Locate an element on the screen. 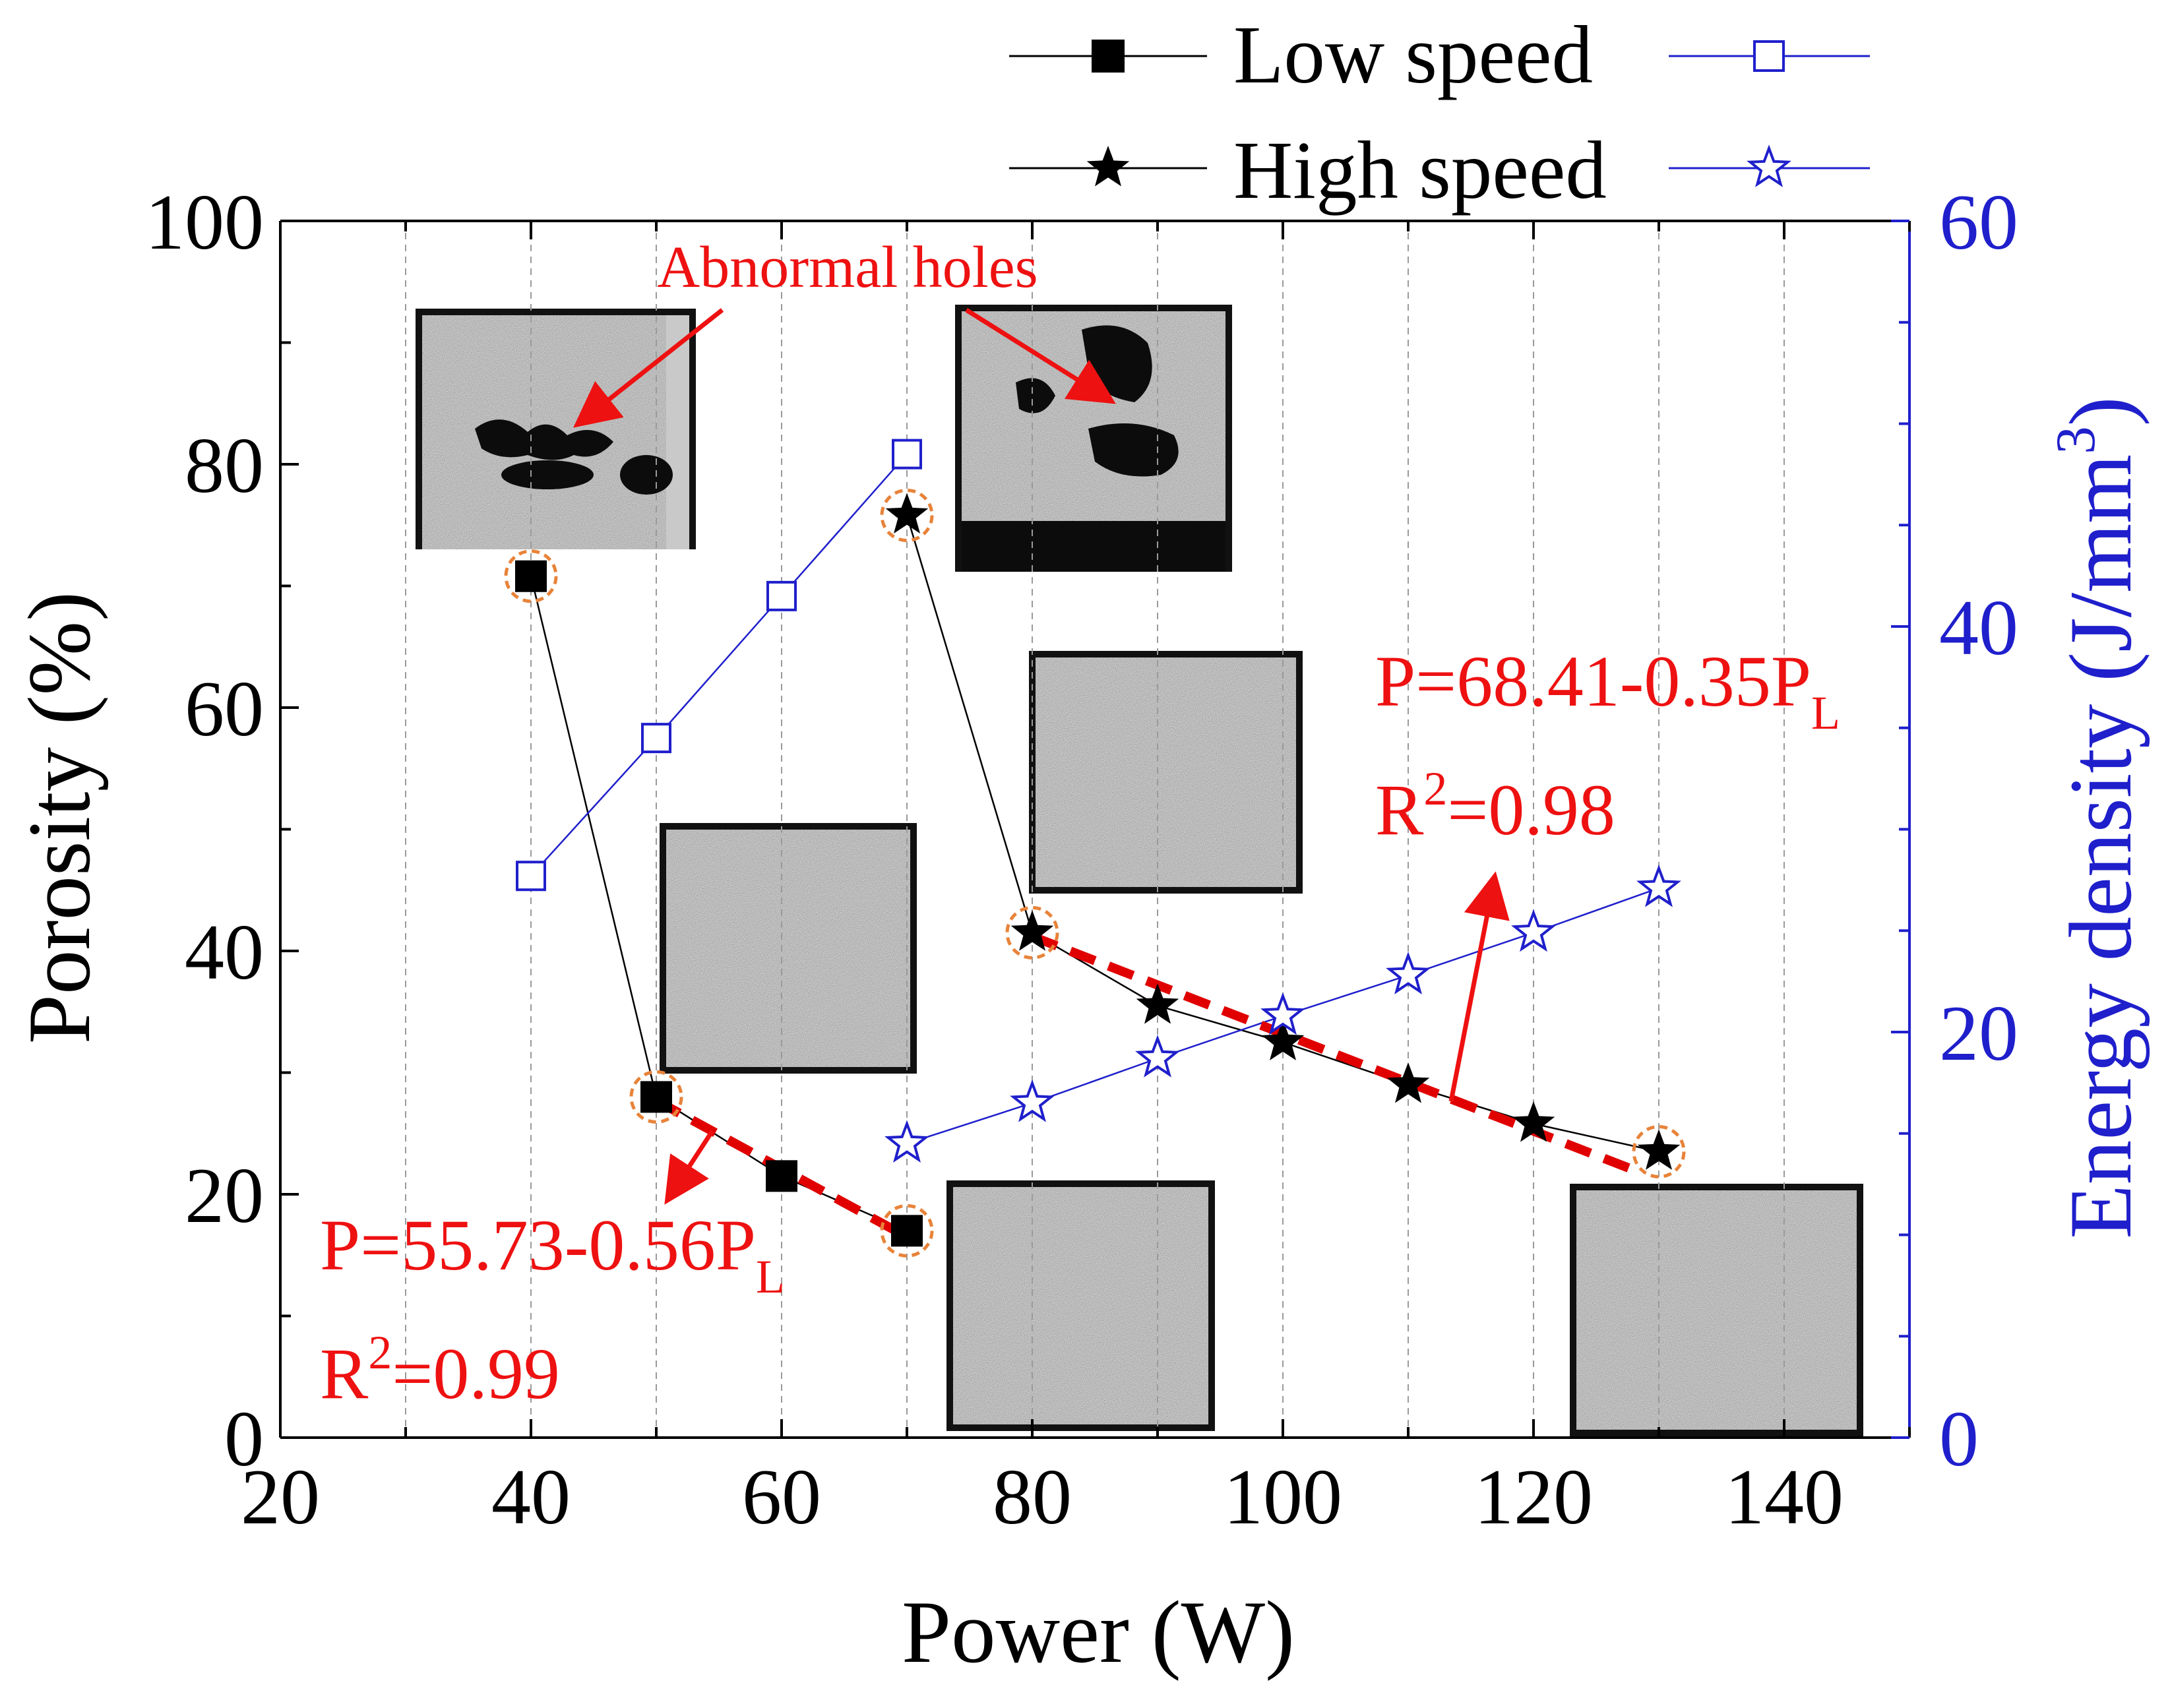  fit-low-arrow is located at coordinates (689, 1167).